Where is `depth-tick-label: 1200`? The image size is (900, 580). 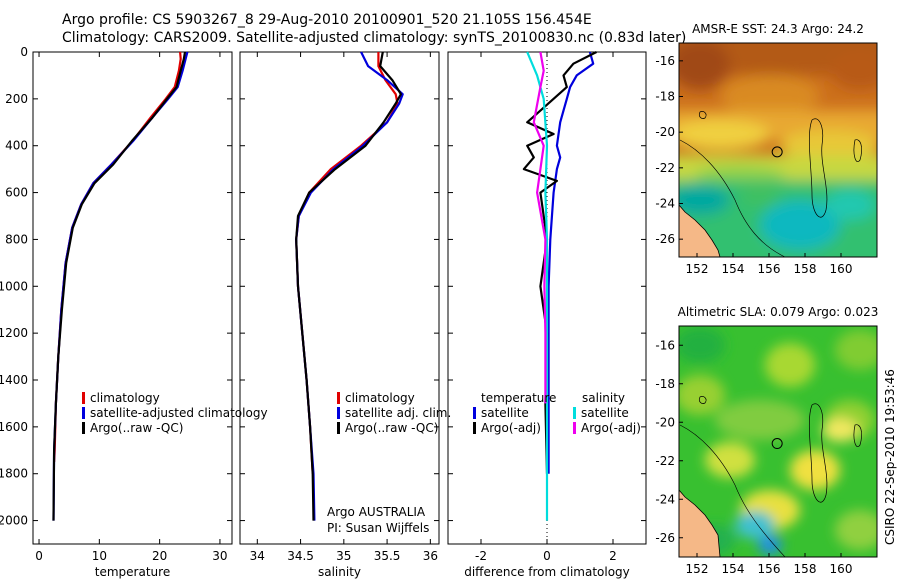
depth-tick-label: 1200 is located at coordinates (14, 333).